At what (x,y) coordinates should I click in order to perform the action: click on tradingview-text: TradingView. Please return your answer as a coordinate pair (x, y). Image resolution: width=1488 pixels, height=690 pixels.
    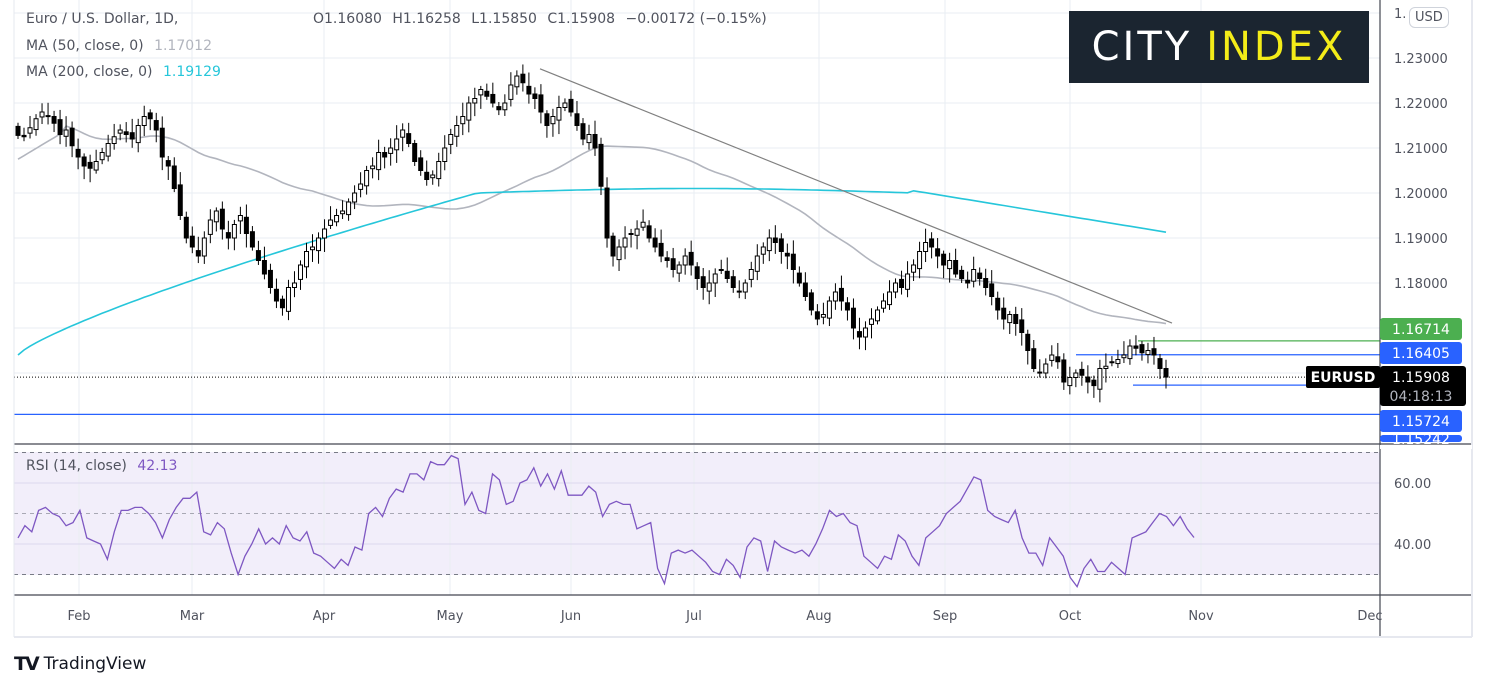
    Looking at the image, I should click on (95, 664).